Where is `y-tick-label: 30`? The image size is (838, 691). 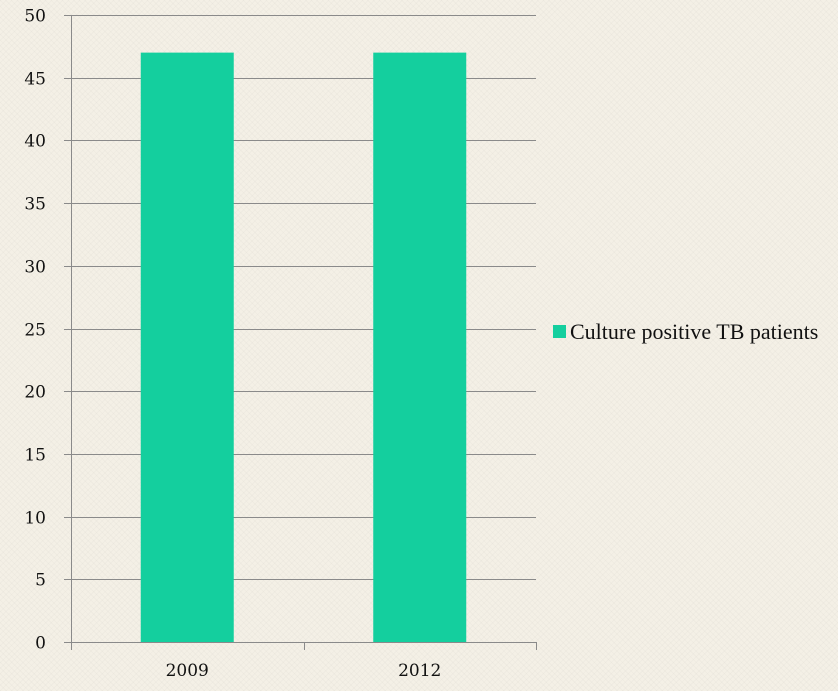 y-tick-label: 30 is located at coordinates (35, 268).